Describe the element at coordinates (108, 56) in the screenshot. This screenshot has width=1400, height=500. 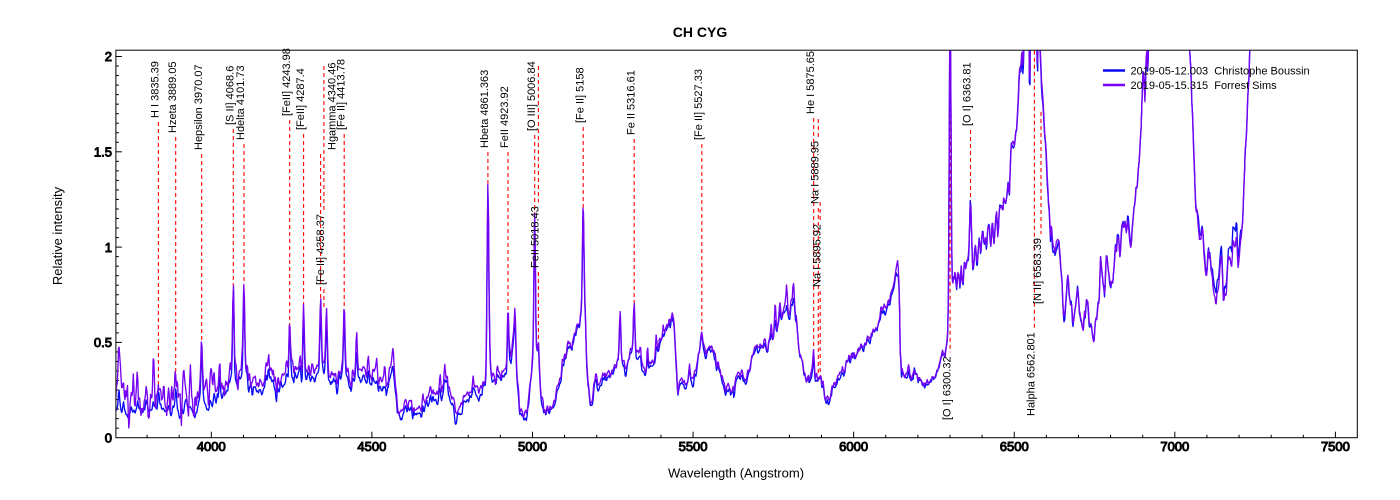
I see `svg-text: 2` at that location.